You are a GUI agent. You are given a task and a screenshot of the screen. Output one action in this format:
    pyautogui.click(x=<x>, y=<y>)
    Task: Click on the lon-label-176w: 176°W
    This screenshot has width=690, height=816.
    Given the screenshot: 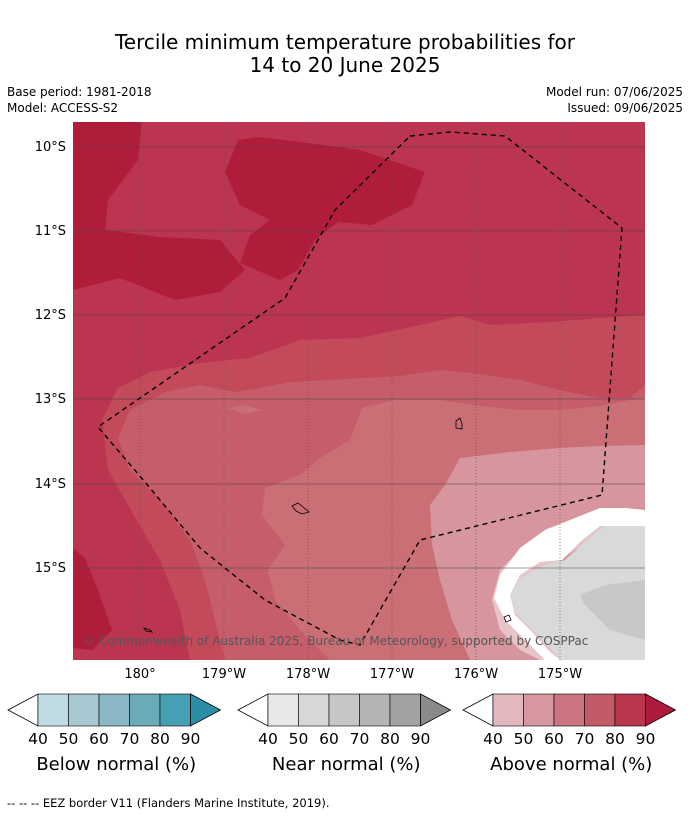 What is the action you would take?
    pyautogui.click(x=476, y=674)
    